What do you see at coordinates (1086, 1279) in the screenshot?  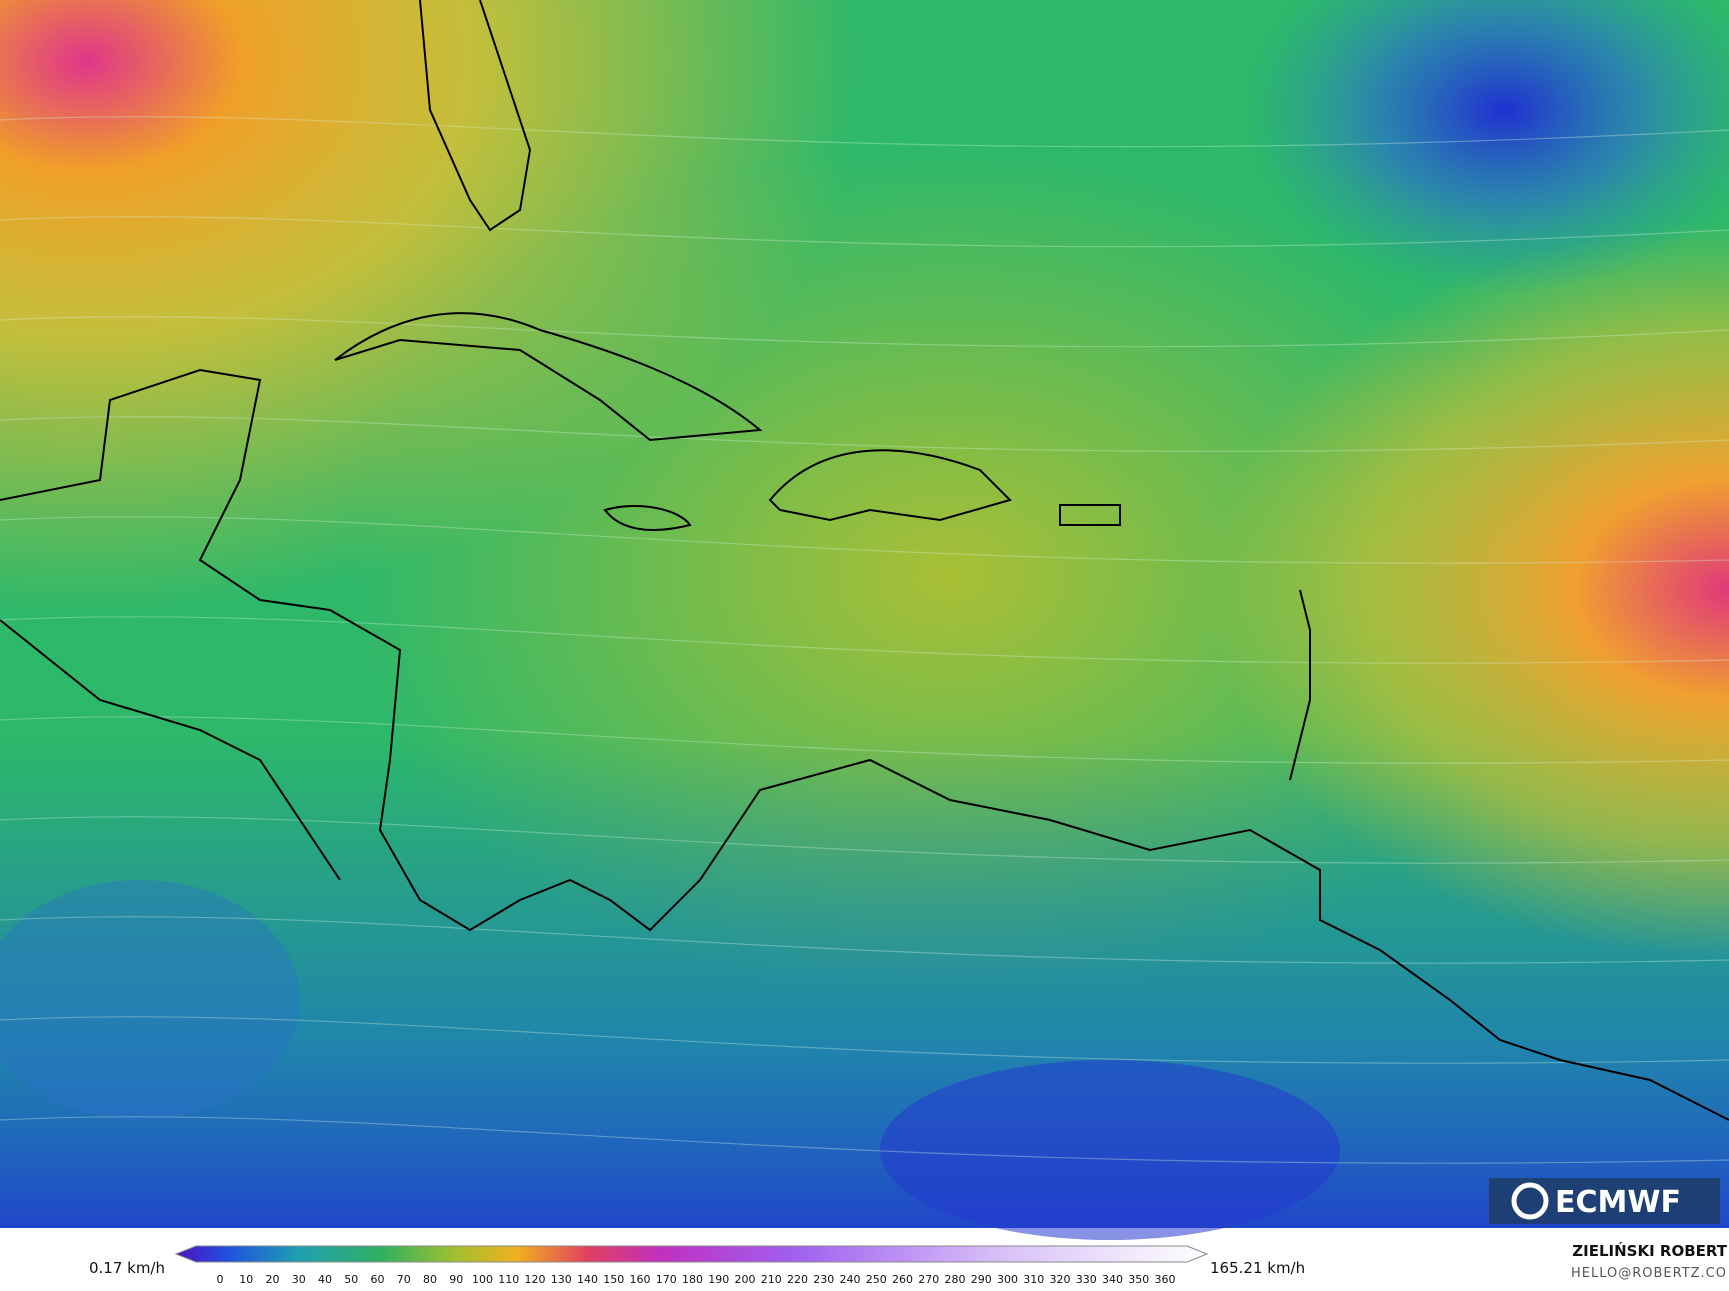 I see `colorbar-tick-label: 330` at bounding box center [1086, 1279].